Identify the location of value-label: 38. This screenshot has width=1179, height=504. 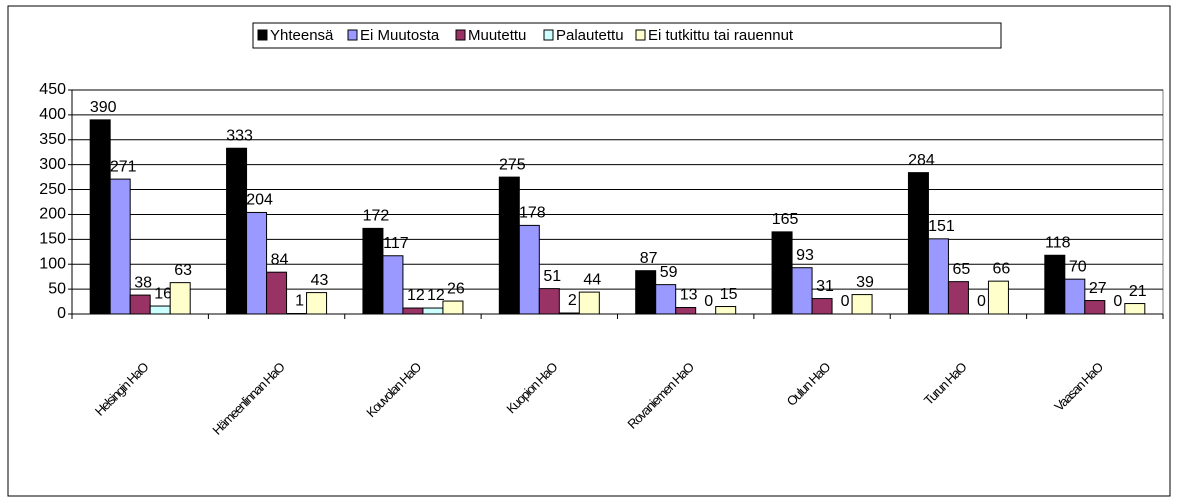
(143, 282).